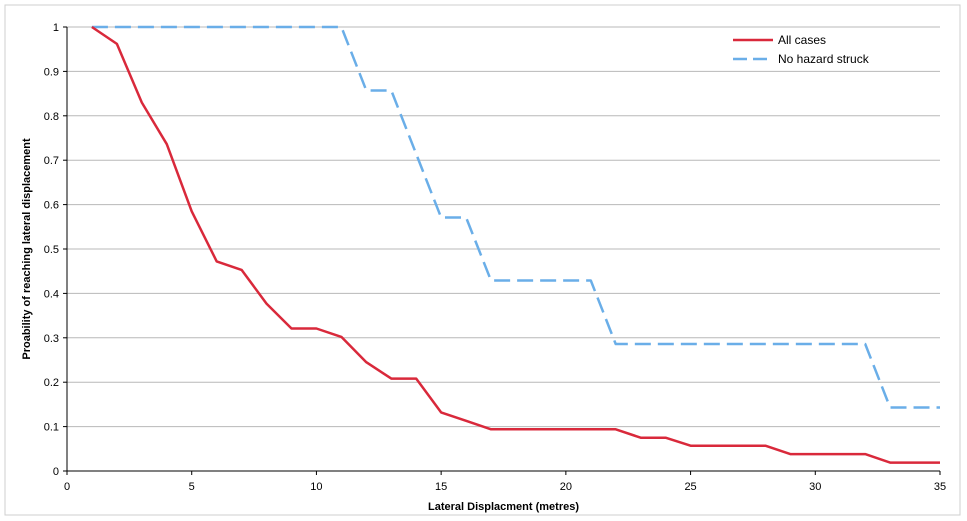  Describe the element at coordinates (67, 487) in the screenshot. I see `x-tick-label: 0` at that location.